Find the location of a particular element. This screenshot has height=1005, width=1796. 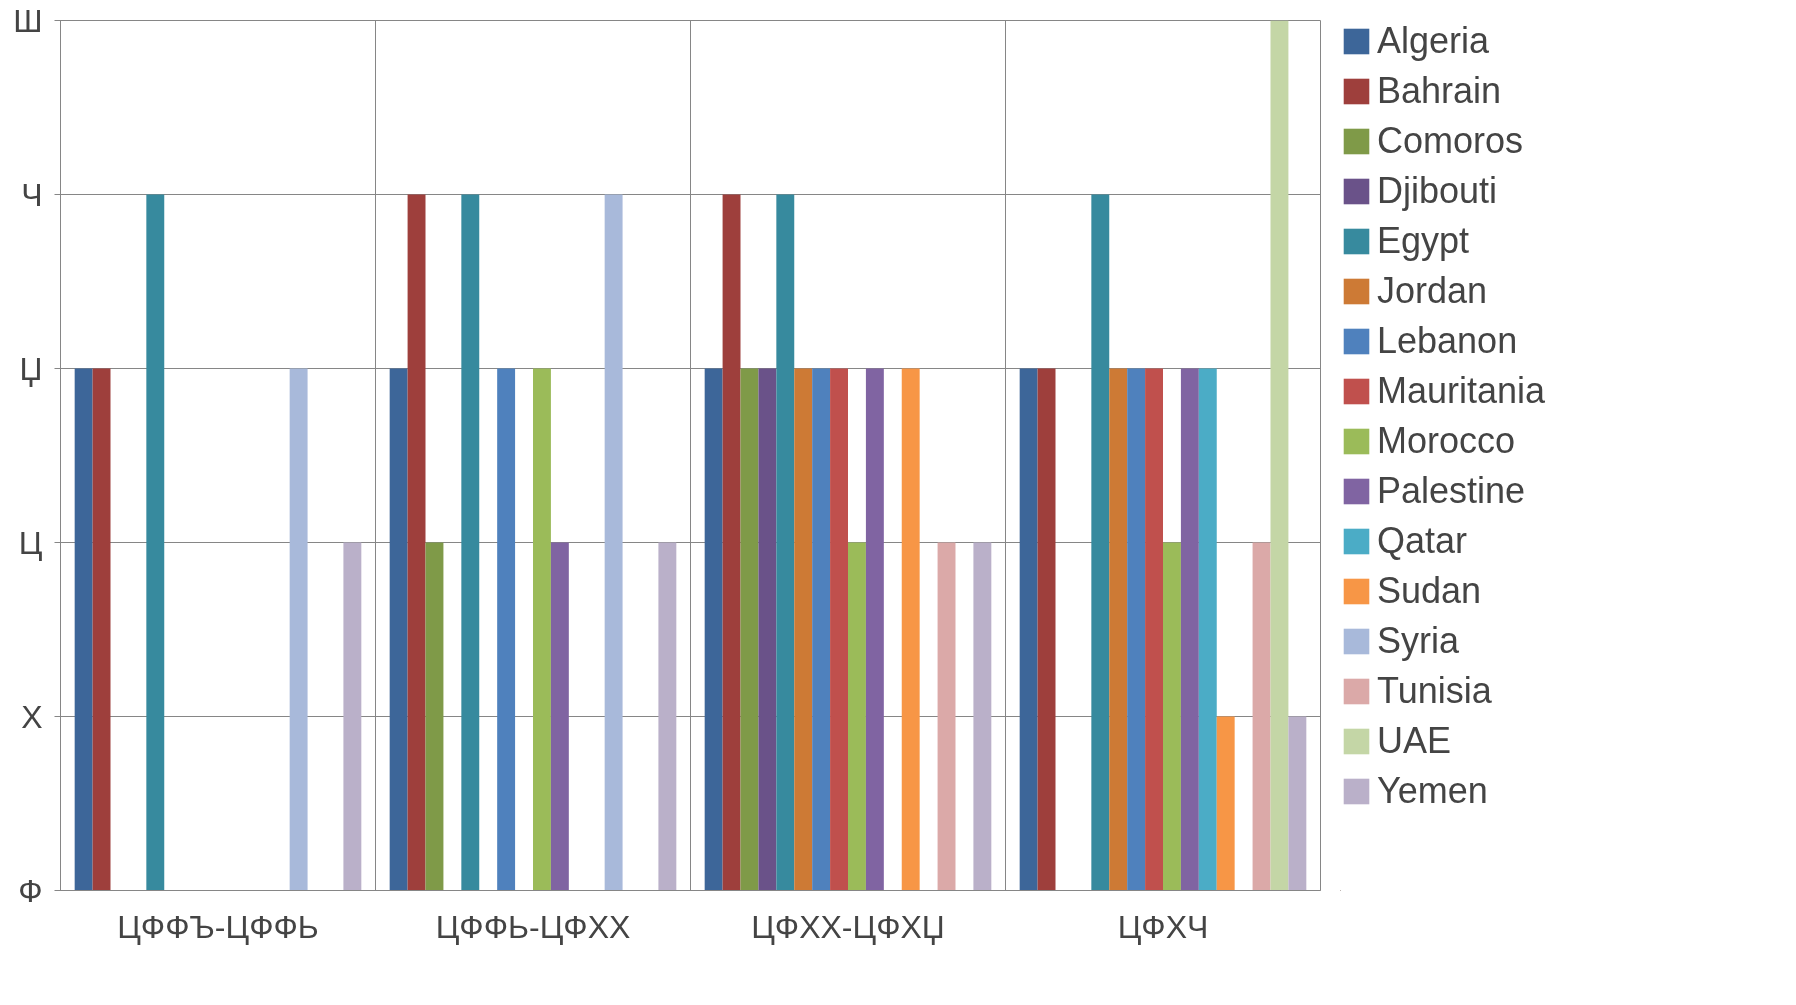

x-tick-label: ЦФХЧ is located at coordinates (1163, 926).